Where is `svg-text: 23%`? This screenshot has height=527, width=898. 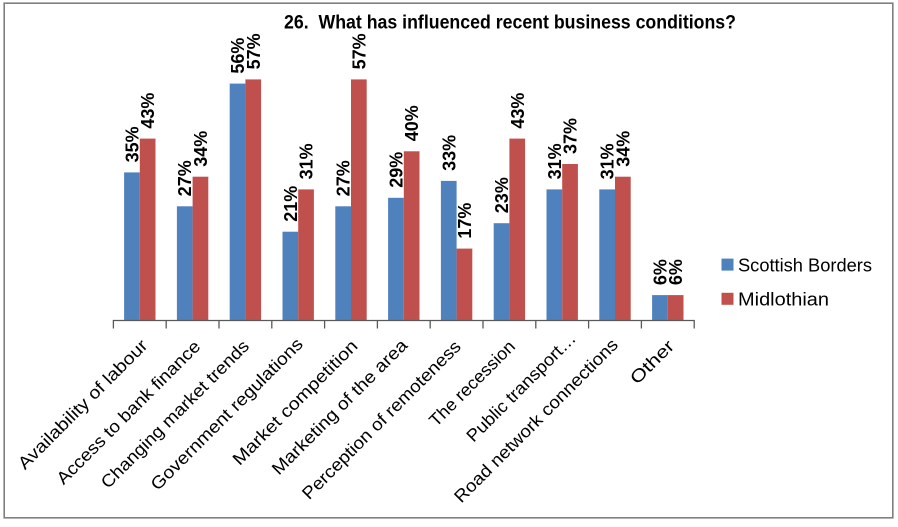 svg-text: 23% is located at coordinates (502, 195).